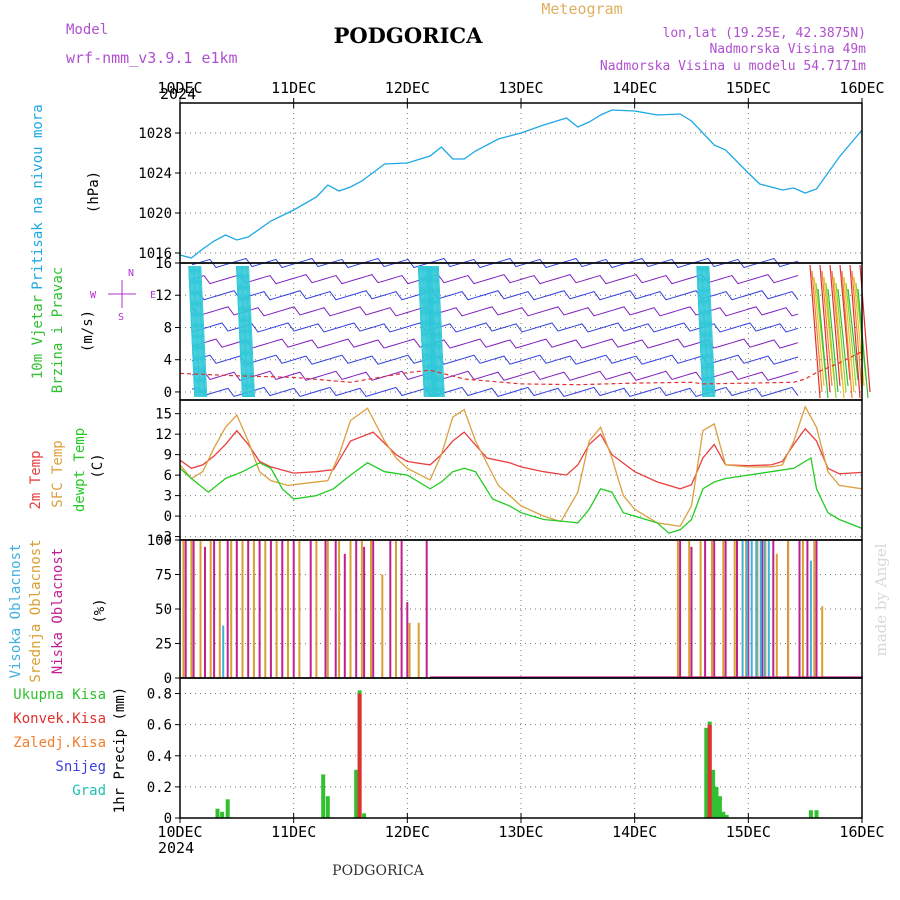  I want to click on 2m-temp-line, so click(521, 458).